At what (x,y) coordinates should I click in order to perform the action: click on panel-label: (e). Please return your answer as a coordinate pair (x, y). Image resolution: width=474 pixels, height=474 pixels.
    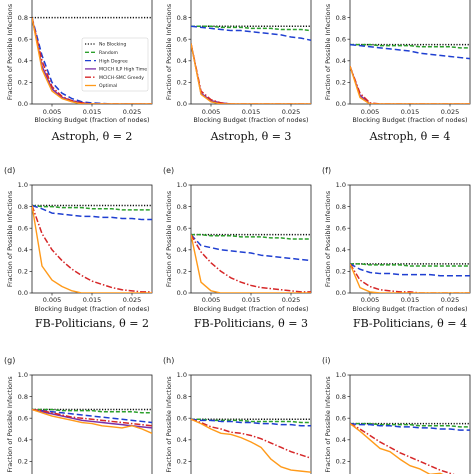
    Looking at the image, I should click on (168, 170).